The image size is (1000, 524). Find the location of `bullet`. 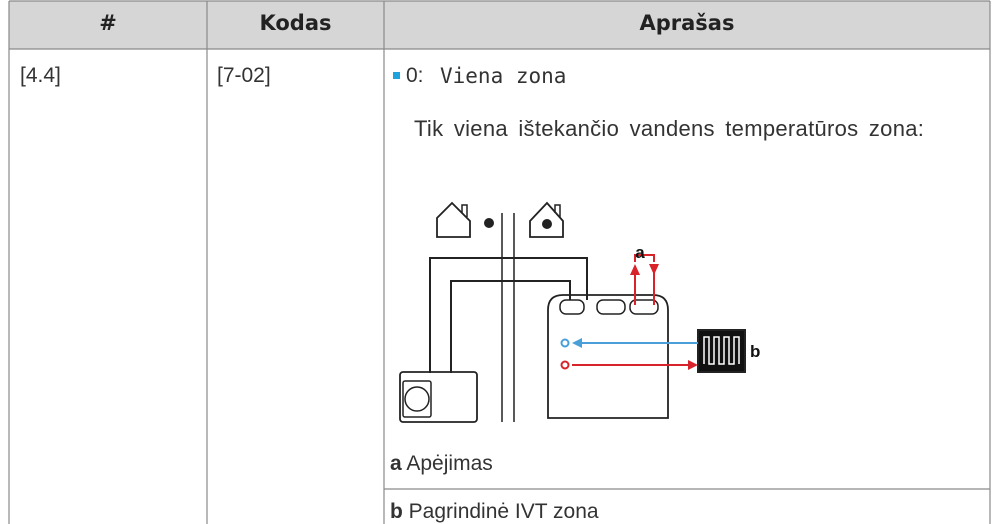

bullet is located at coordinates (396, 75).